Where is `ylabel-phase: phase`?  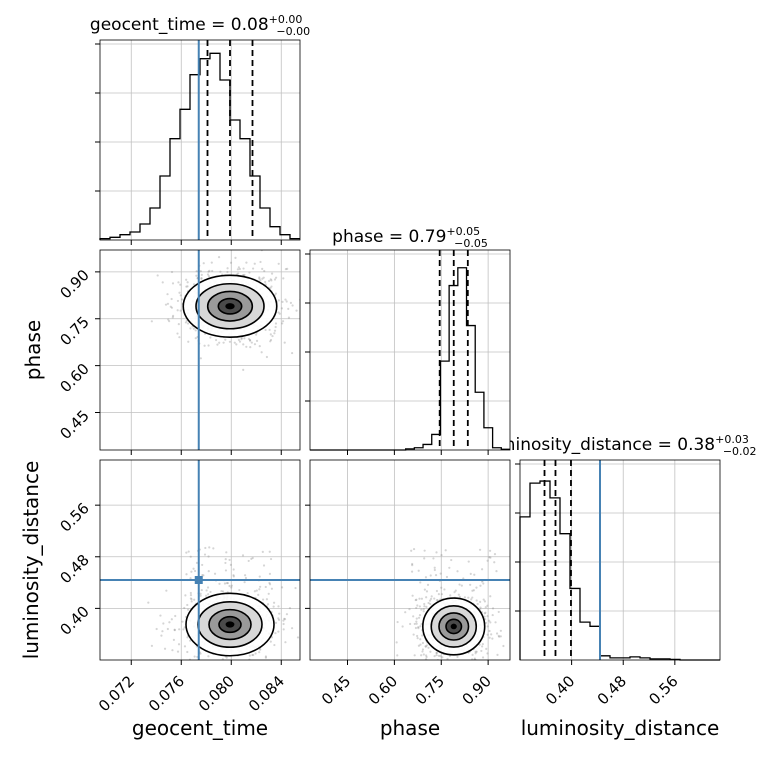 ylabel-phase: phase is located at coordinates (33, 350).